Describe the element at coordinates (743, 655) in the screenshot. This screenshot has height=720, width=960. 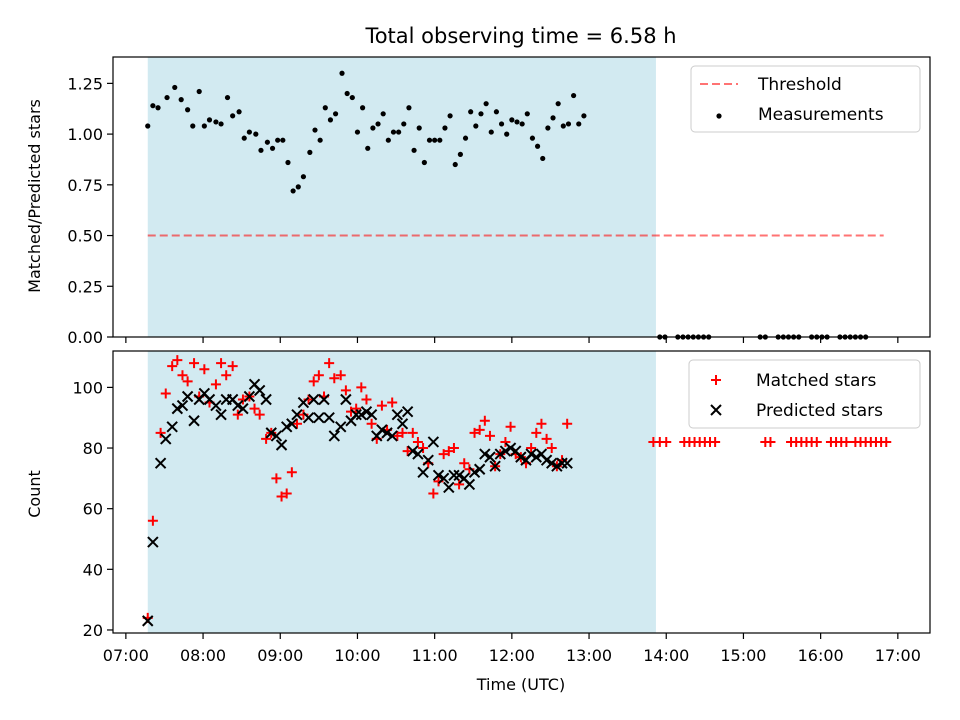
I see `x-tick-label: 15:00` at that location.